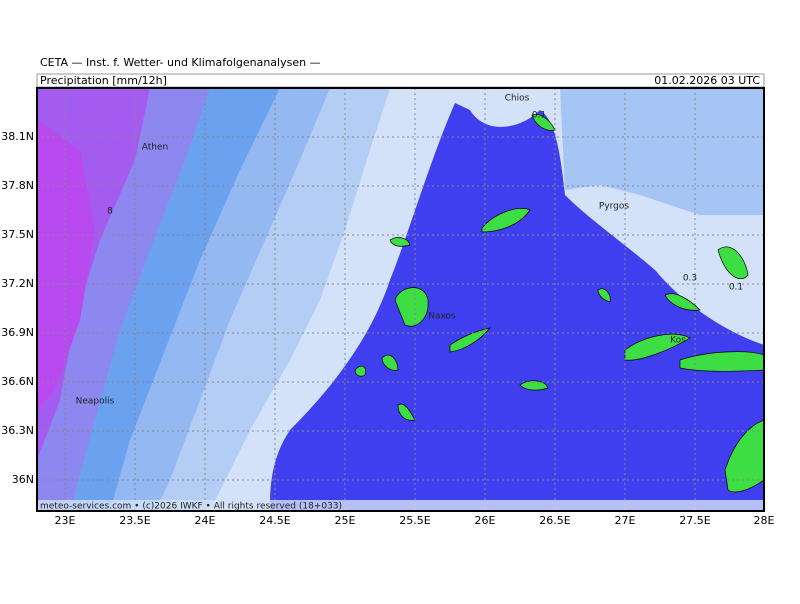 The height and width of the screenshot is (604, 800). Describe the element at coordinates (110, 212) in the screenshot. I see `contour-label: 8` at that location.